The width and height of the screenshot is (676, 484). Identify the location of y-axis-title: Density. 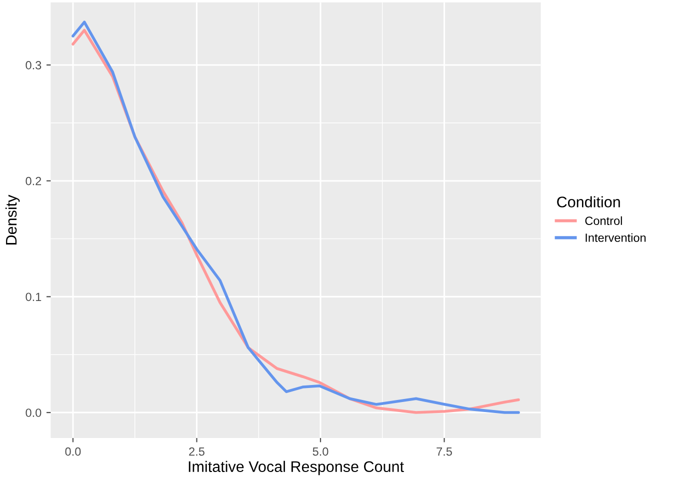
(12, 219).